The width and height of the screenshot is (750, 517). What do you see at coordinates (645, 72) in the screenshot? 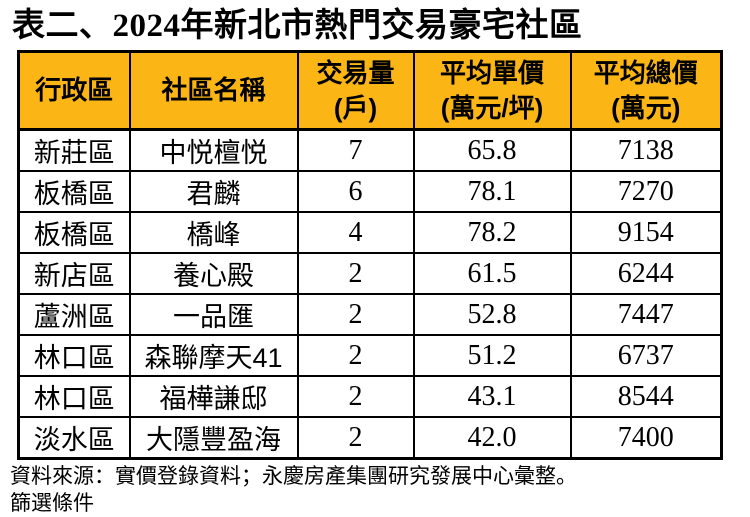
I see `header-label: 平均總價` at bounding box center [645, 72].